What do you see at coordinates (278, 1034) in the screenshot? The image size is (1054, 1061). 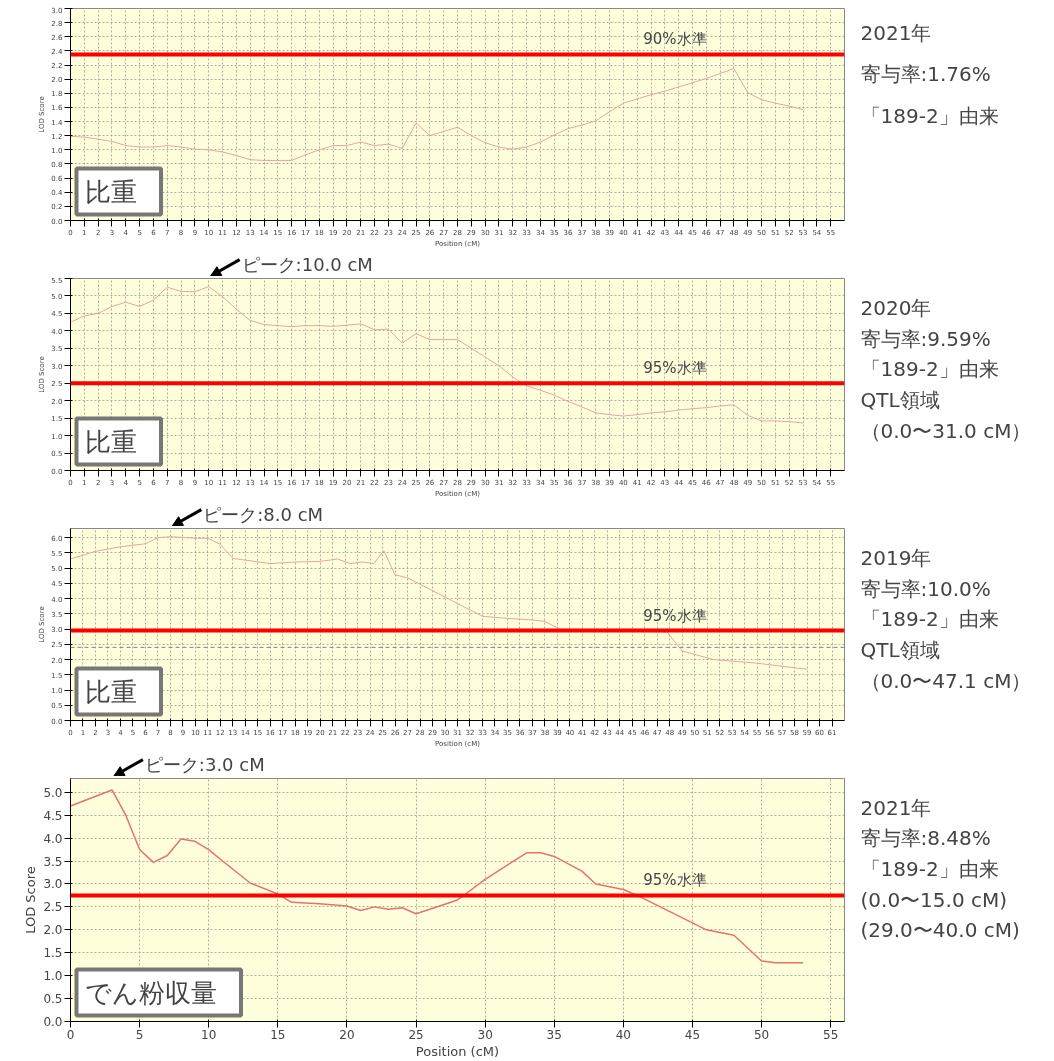 I see `x-tick-label: 15` at bounding box center [278, 1034].